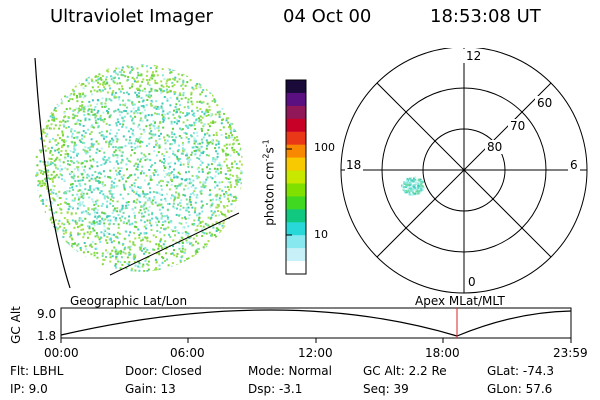 This screenshot has width=600, height=400. I want to click on info-mode: Mode: Normal, so click(290, 371).